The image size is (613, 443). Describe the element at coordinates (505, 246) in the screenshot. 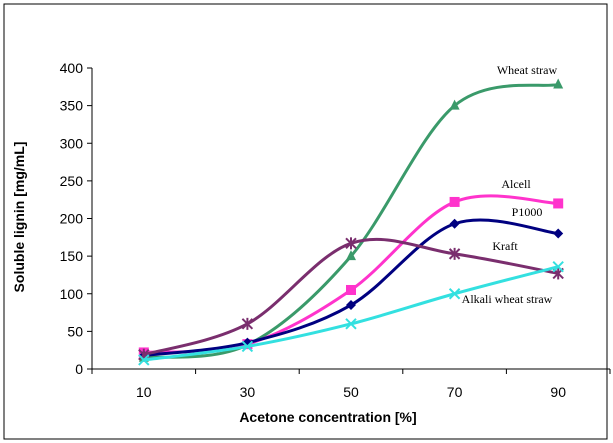

I see `series-label-kraft: Kraft` at that location.